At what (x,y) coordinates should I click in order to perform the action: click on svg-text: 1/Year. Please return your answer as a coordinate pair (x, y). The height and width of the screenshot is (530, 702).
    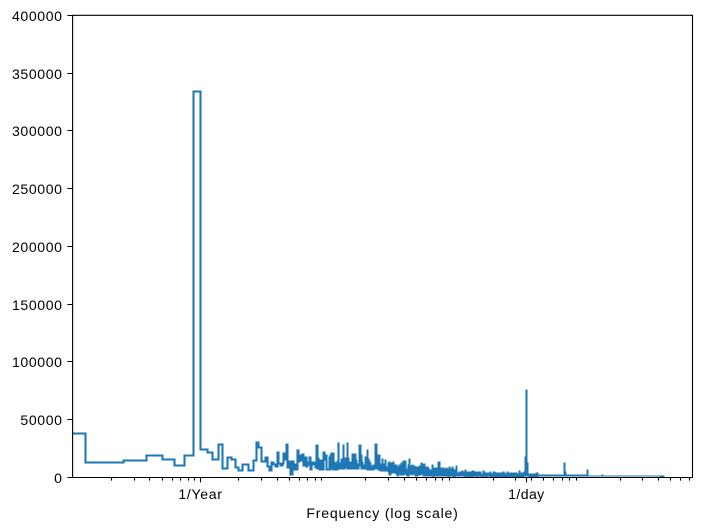
    Looking at the image, I should click on (200, 494).